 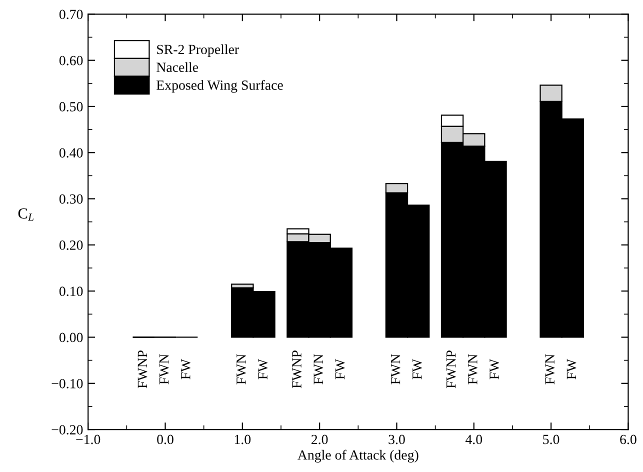 I want to click on y-tick-label: 0.60, so click(x=71, y=61).